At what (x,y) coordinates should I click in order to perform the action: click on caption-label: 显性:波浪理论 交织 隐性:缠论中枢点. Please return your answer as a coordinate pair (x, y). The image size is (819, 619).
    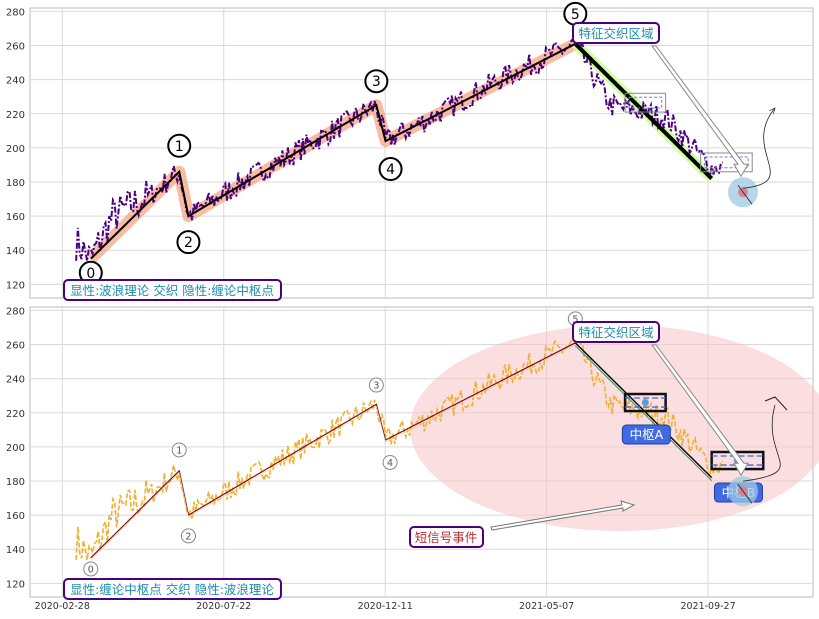
    Looking at the image, I should click on (172, 290).